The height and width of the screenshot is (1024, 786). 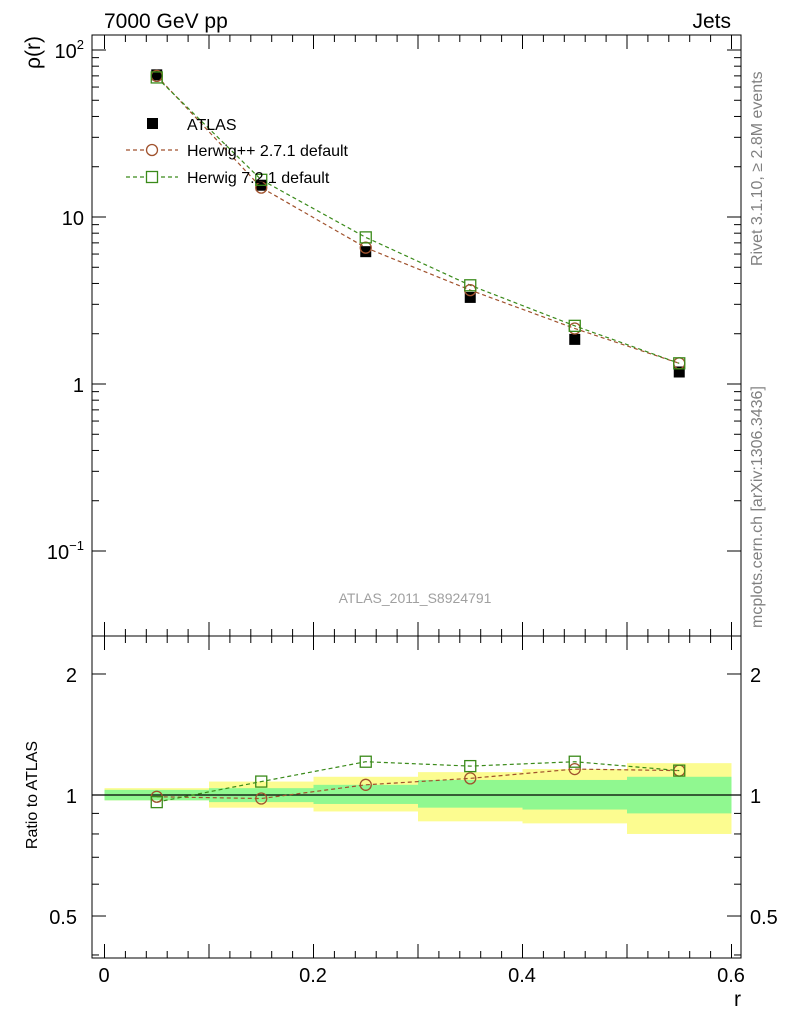 What do you see at coordinates (152, 150) in the screenshot?
I see `legend-marker-herwigpp` at bounding box center [152, 150].